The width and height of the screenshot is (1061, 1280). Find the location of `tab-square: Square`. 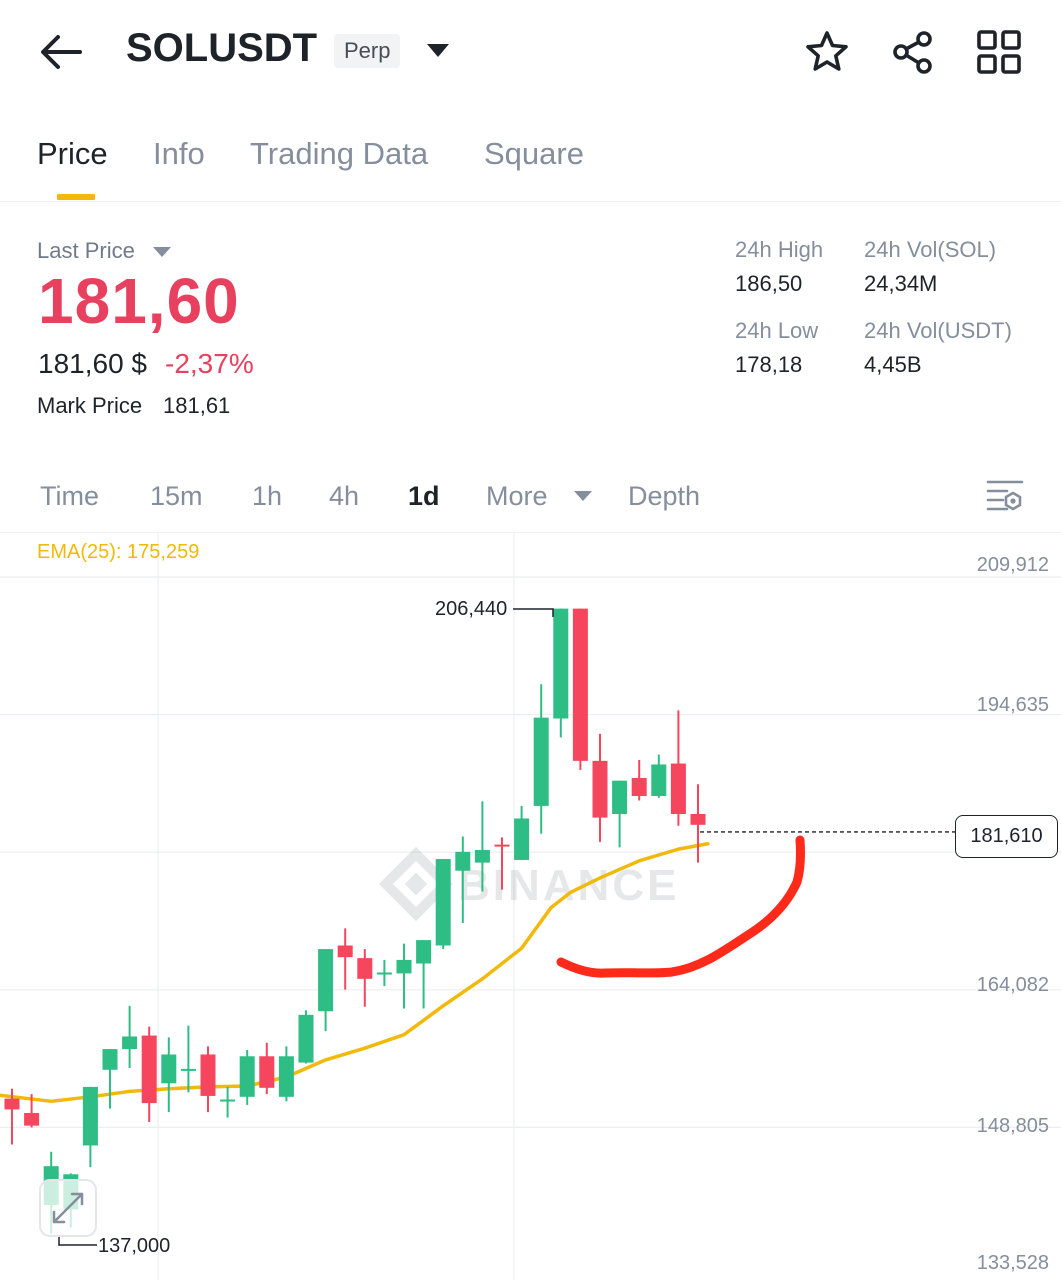

tab-square: Square is located at coordinates (534, 153).